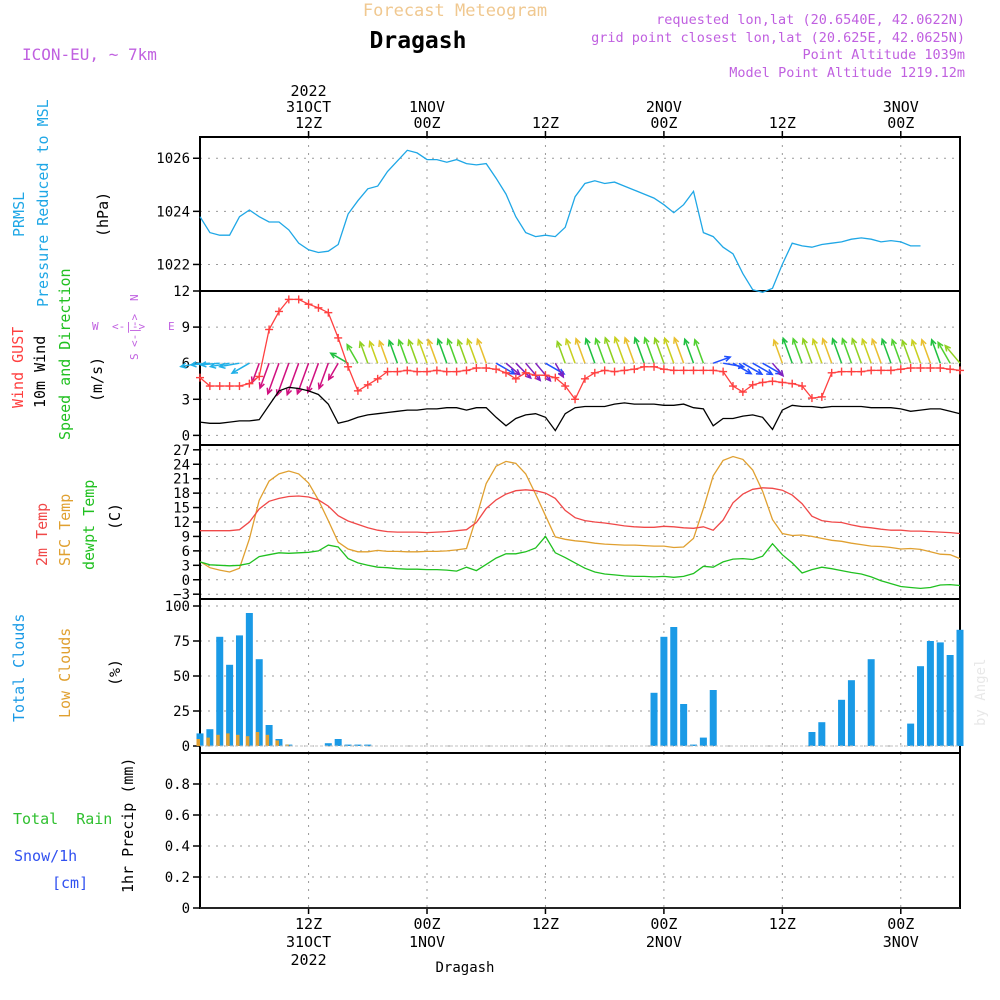 This screenshot has height=1000, width=1000. What do you see at coordinates (61, 203) in the screenshot?
I see `pressure-panel-labels: PRMSL Pressure Reduced to MSL (hPa)` at bounding box center [61, 203].